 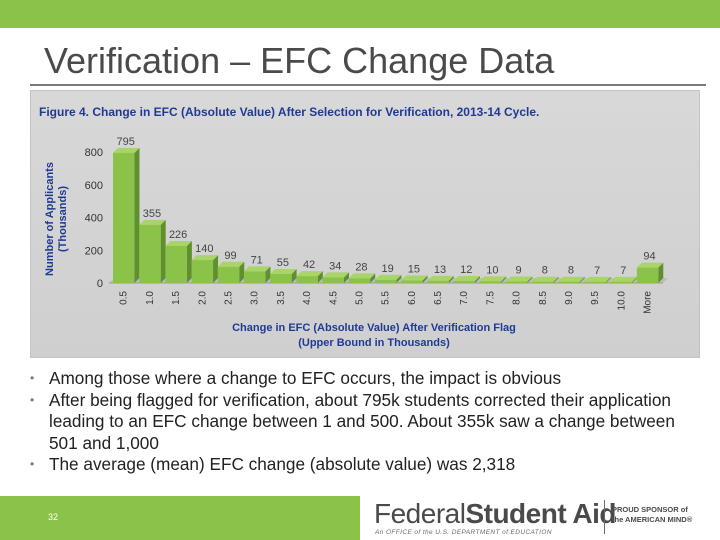 What do you see at coordinates (388, 269) in the screenshot?
I see `data-label: 19` at bounding box center [388, 269].